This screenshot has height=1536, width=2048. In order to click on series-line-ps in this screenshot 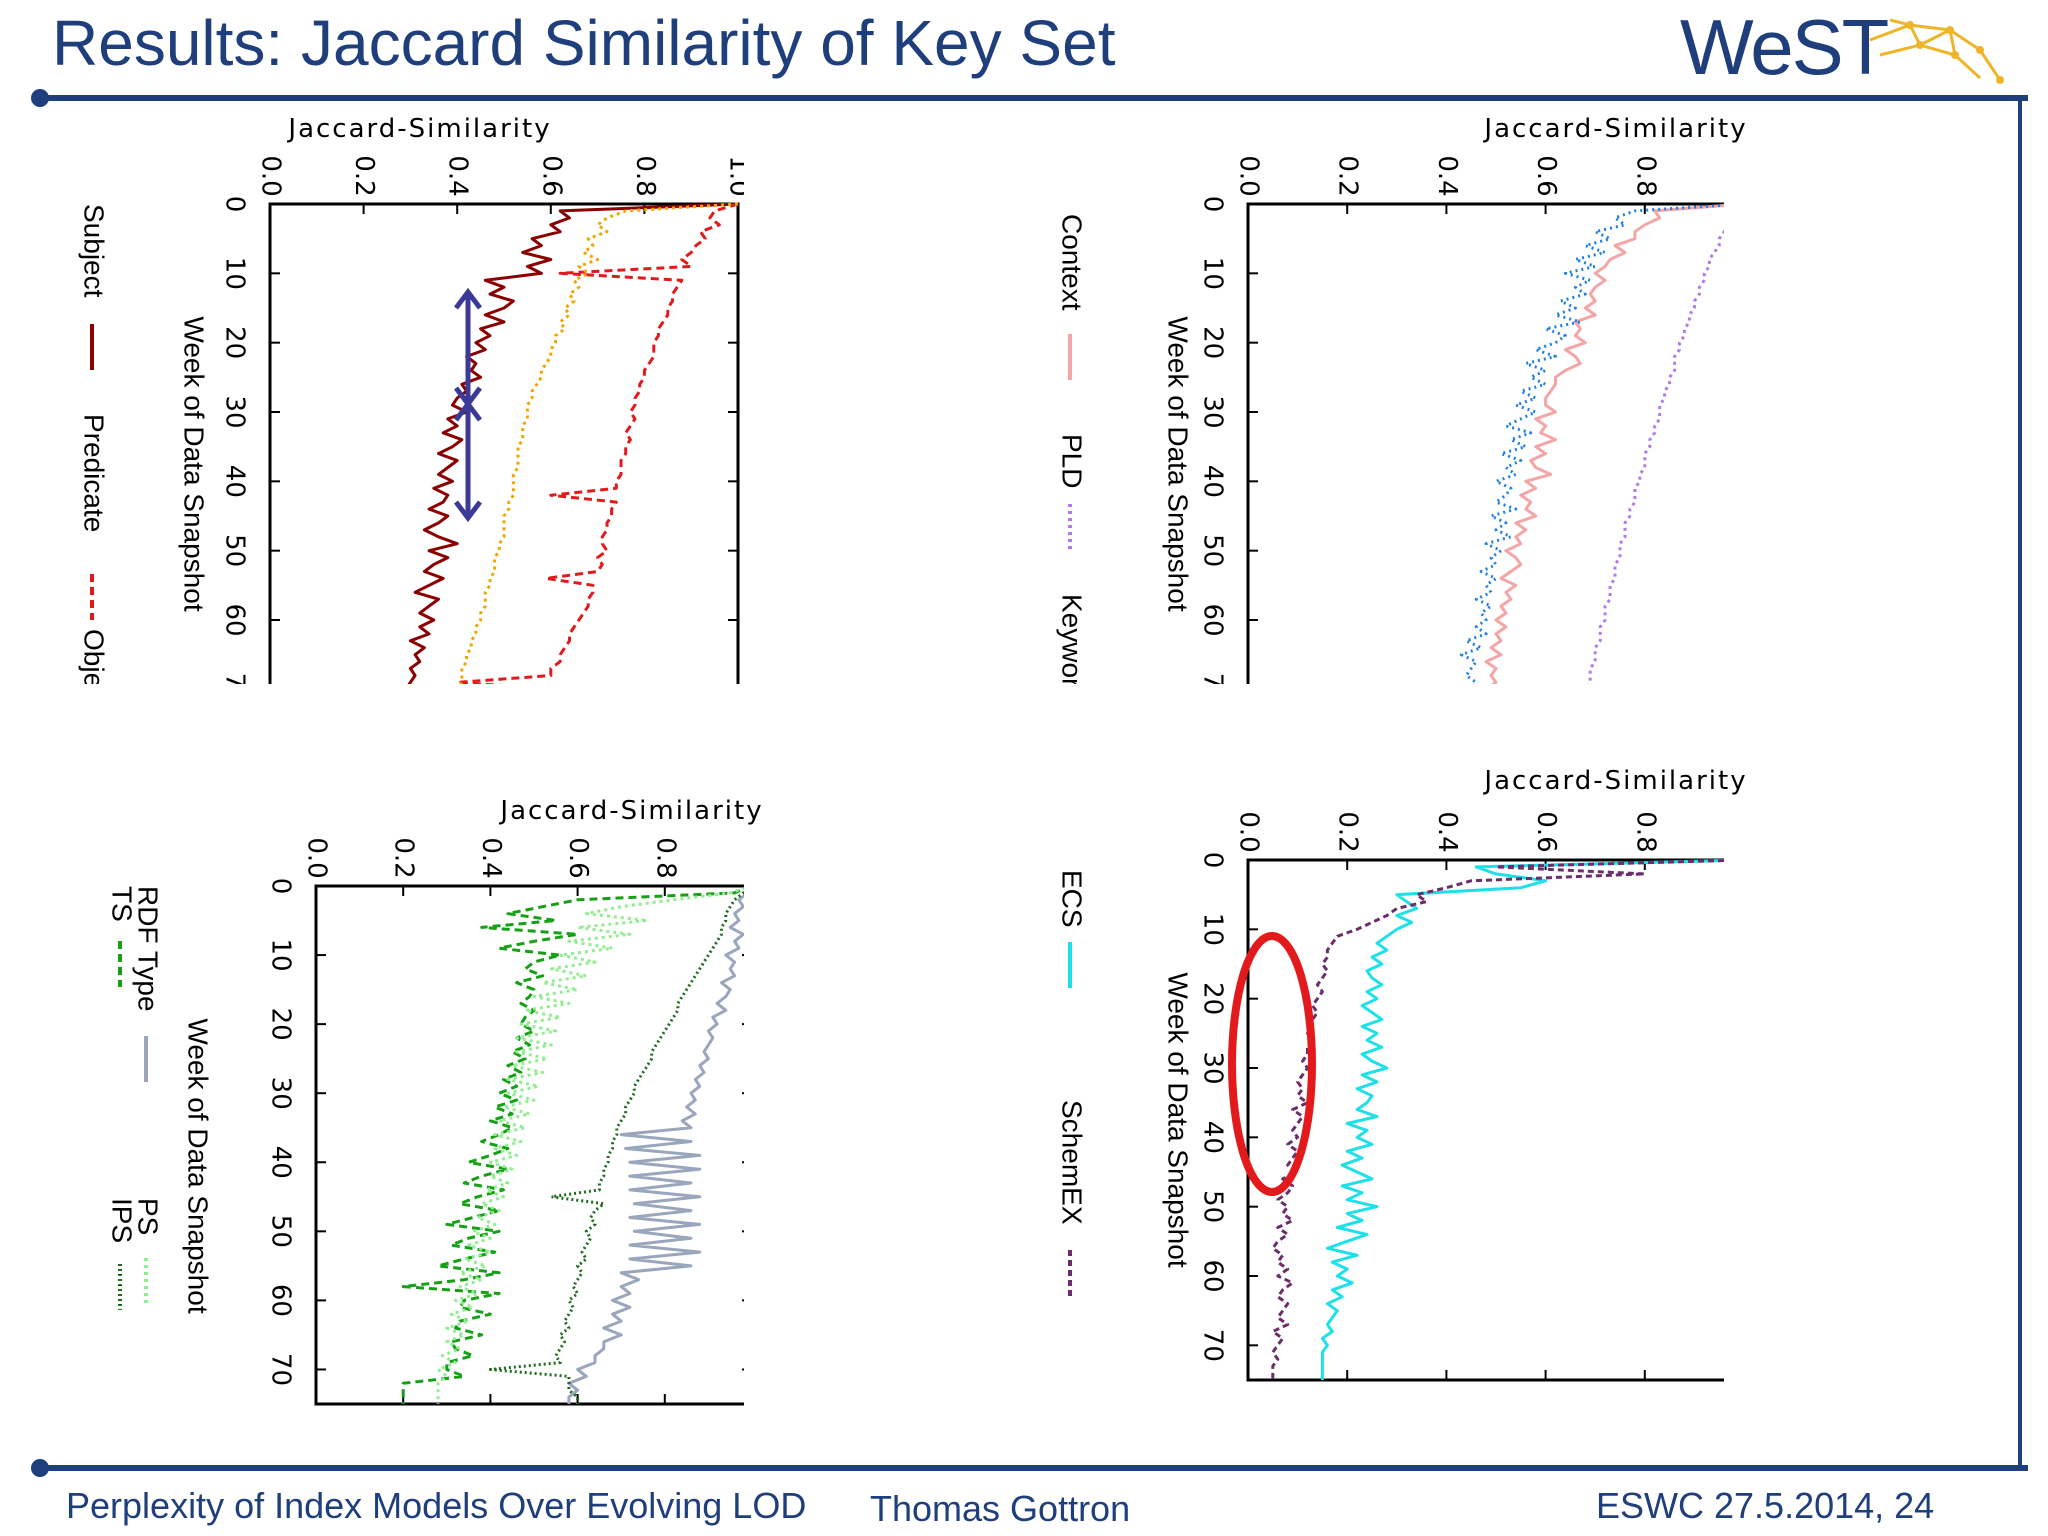, I will do `click(590, 1145)`.